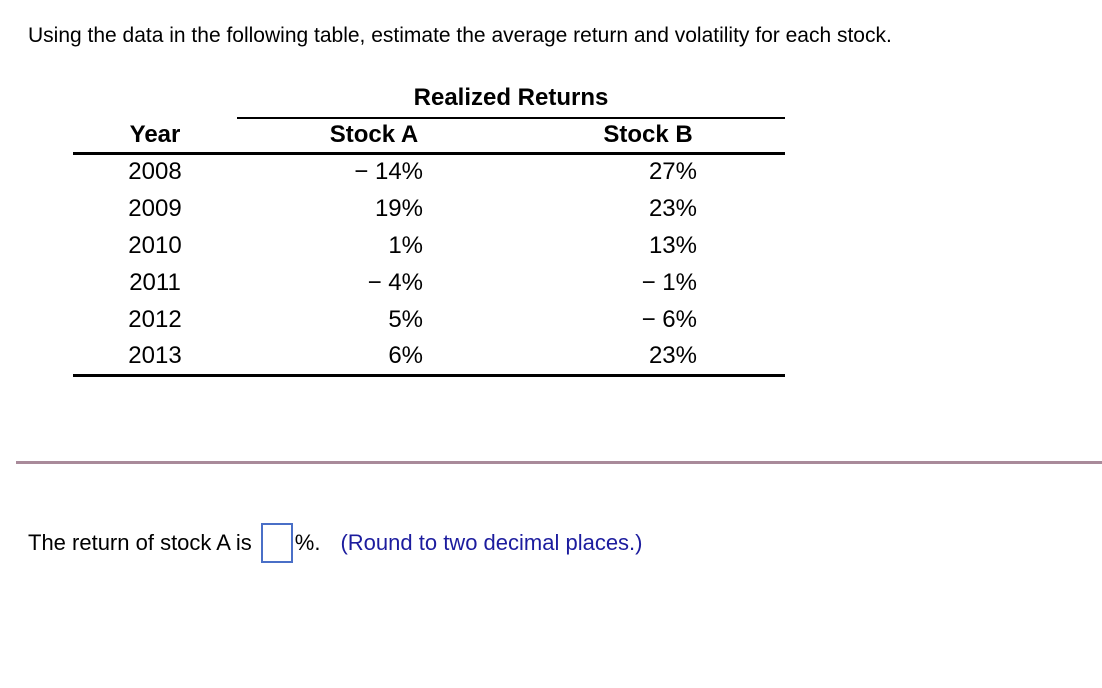 This screenshot has height=688, width=1102. Describe the element at coordinates (307, 542) in the screenshot. I see `answer-suffix-text: %.` at that location.